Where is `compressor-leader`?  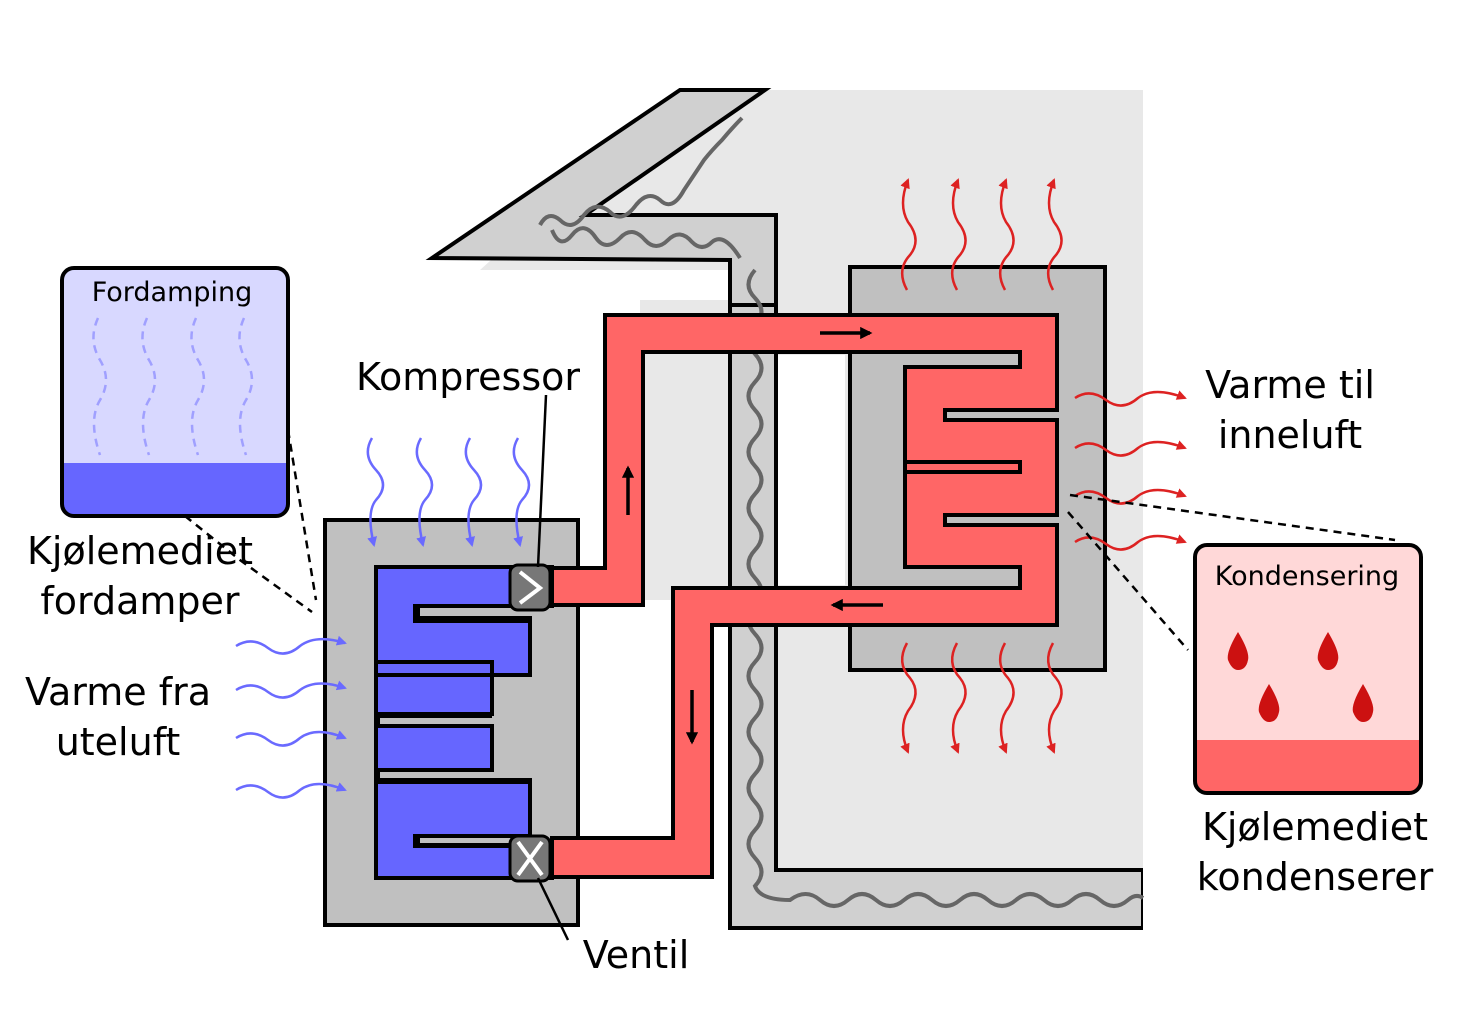 compressor-leader is located at coordinates (542, 481).